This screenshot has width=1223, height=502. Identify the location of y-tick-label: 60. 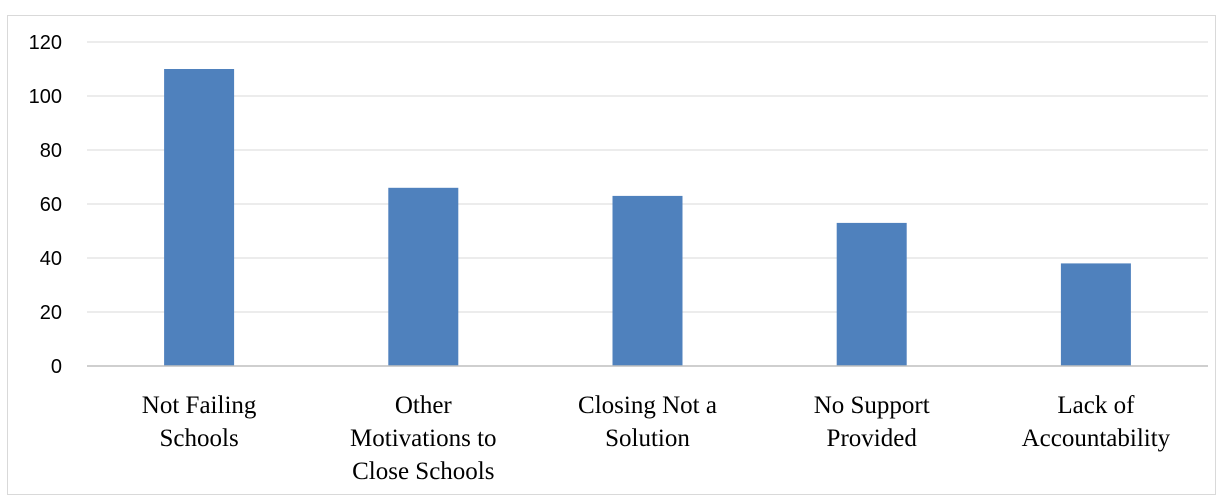
(51, 205).